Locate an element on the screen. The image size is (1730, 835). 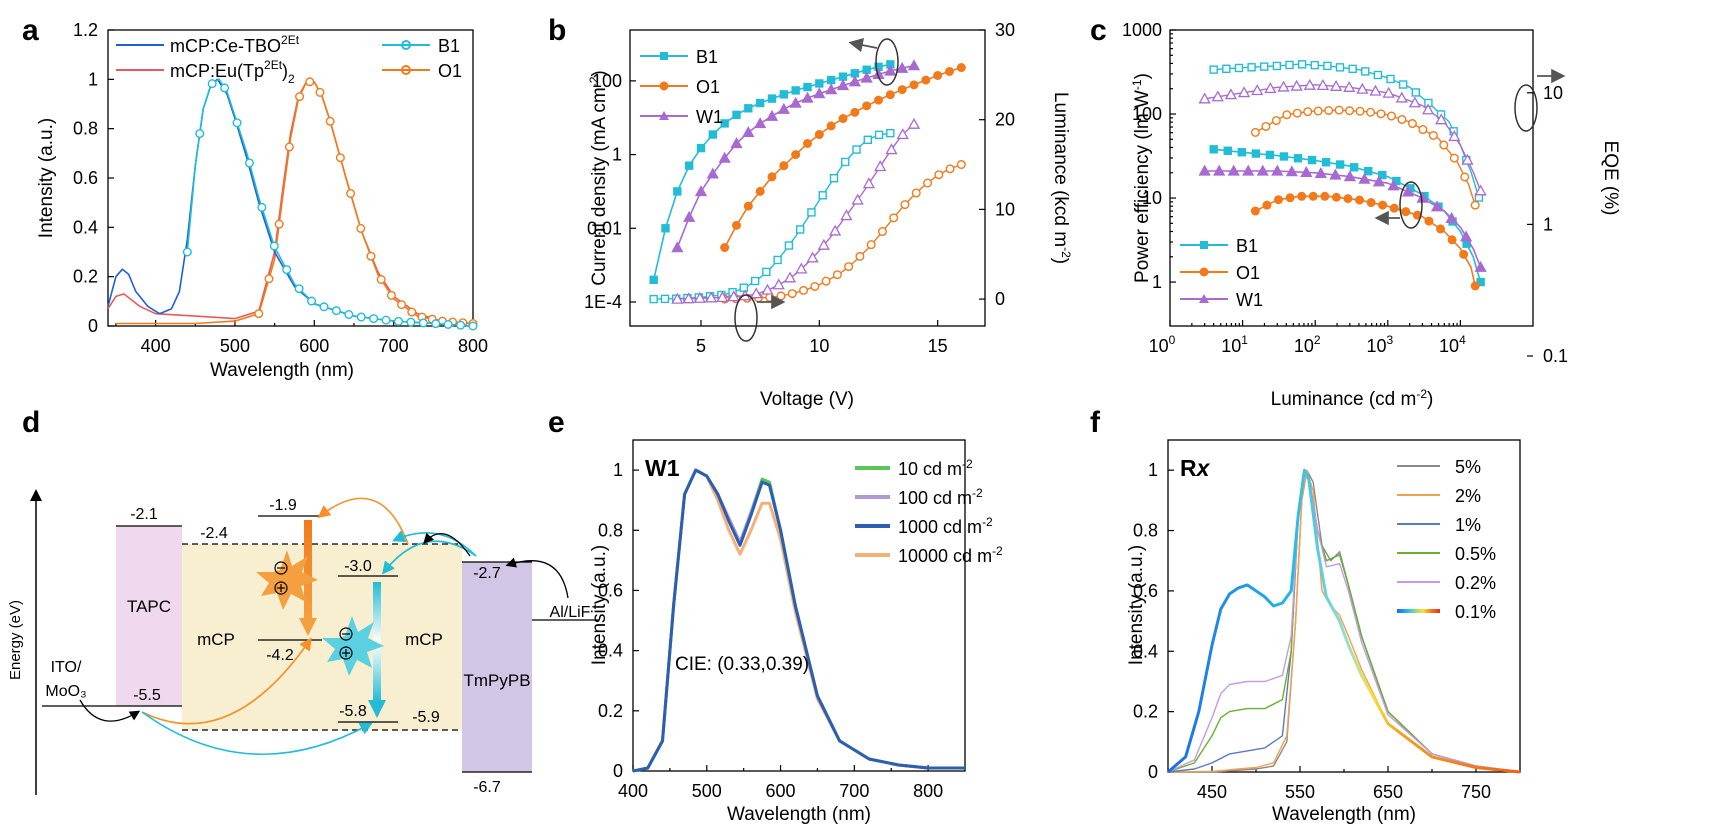
ce-exciton-star is located at coordinates (353, 646).